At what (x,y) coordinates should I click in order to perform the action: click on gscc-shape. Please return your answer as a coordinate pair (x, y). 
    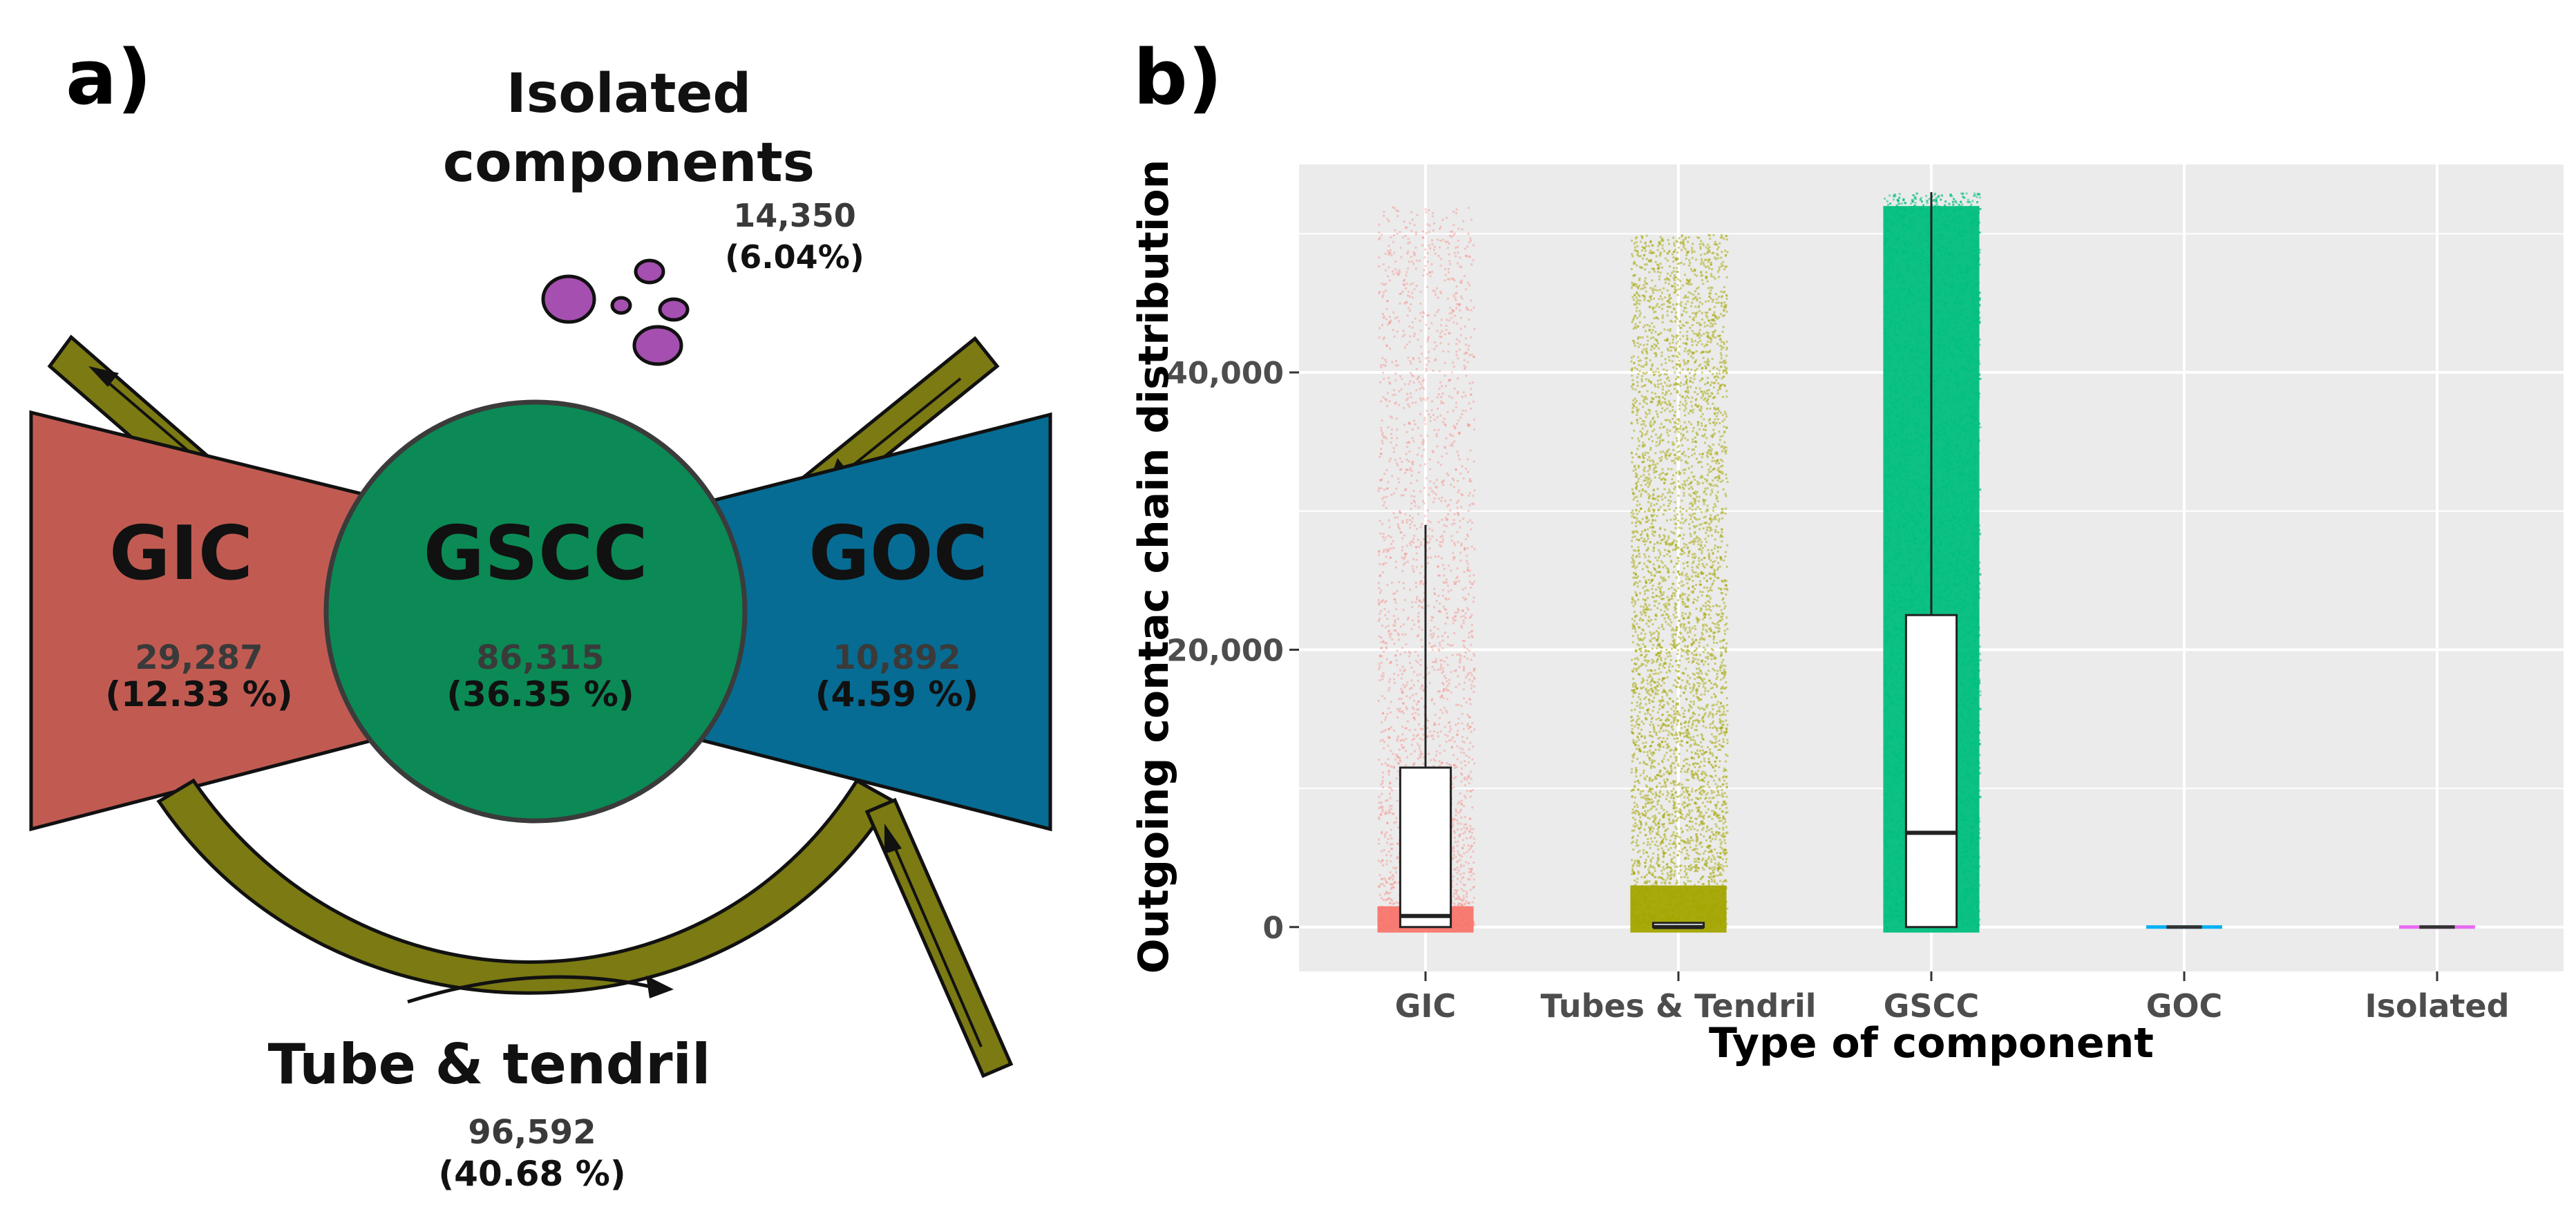
    Looking at the image, I should click on (535, 611).